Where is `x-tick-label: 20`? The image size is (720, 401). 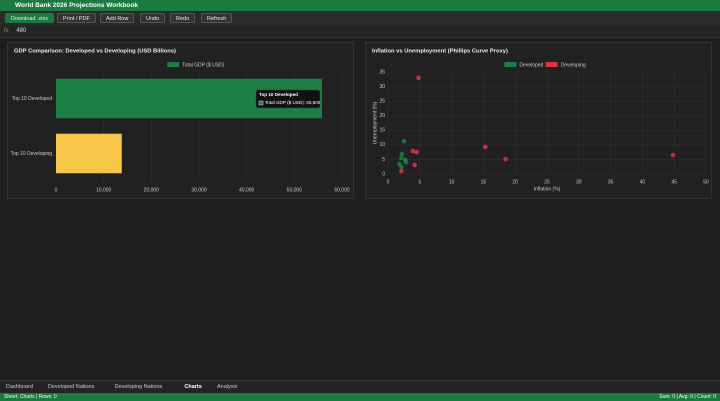
x-tick-label: 20 is located at coordinates (515, 182).